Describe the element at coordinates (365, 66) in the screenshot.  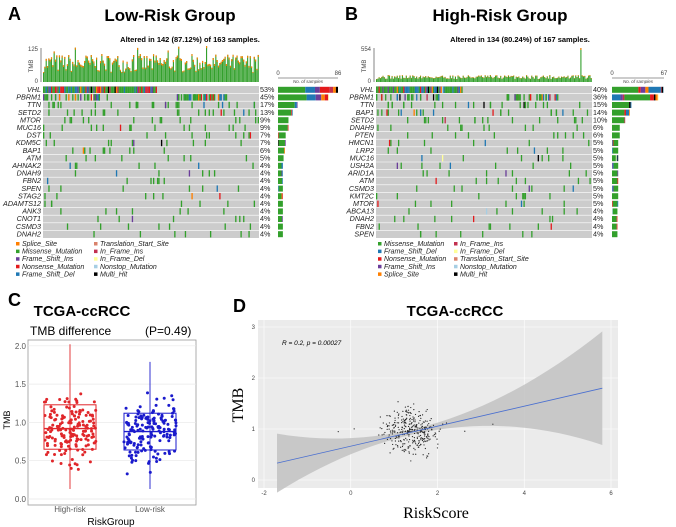
I see `tmb-axis-label: TMB` at that location.